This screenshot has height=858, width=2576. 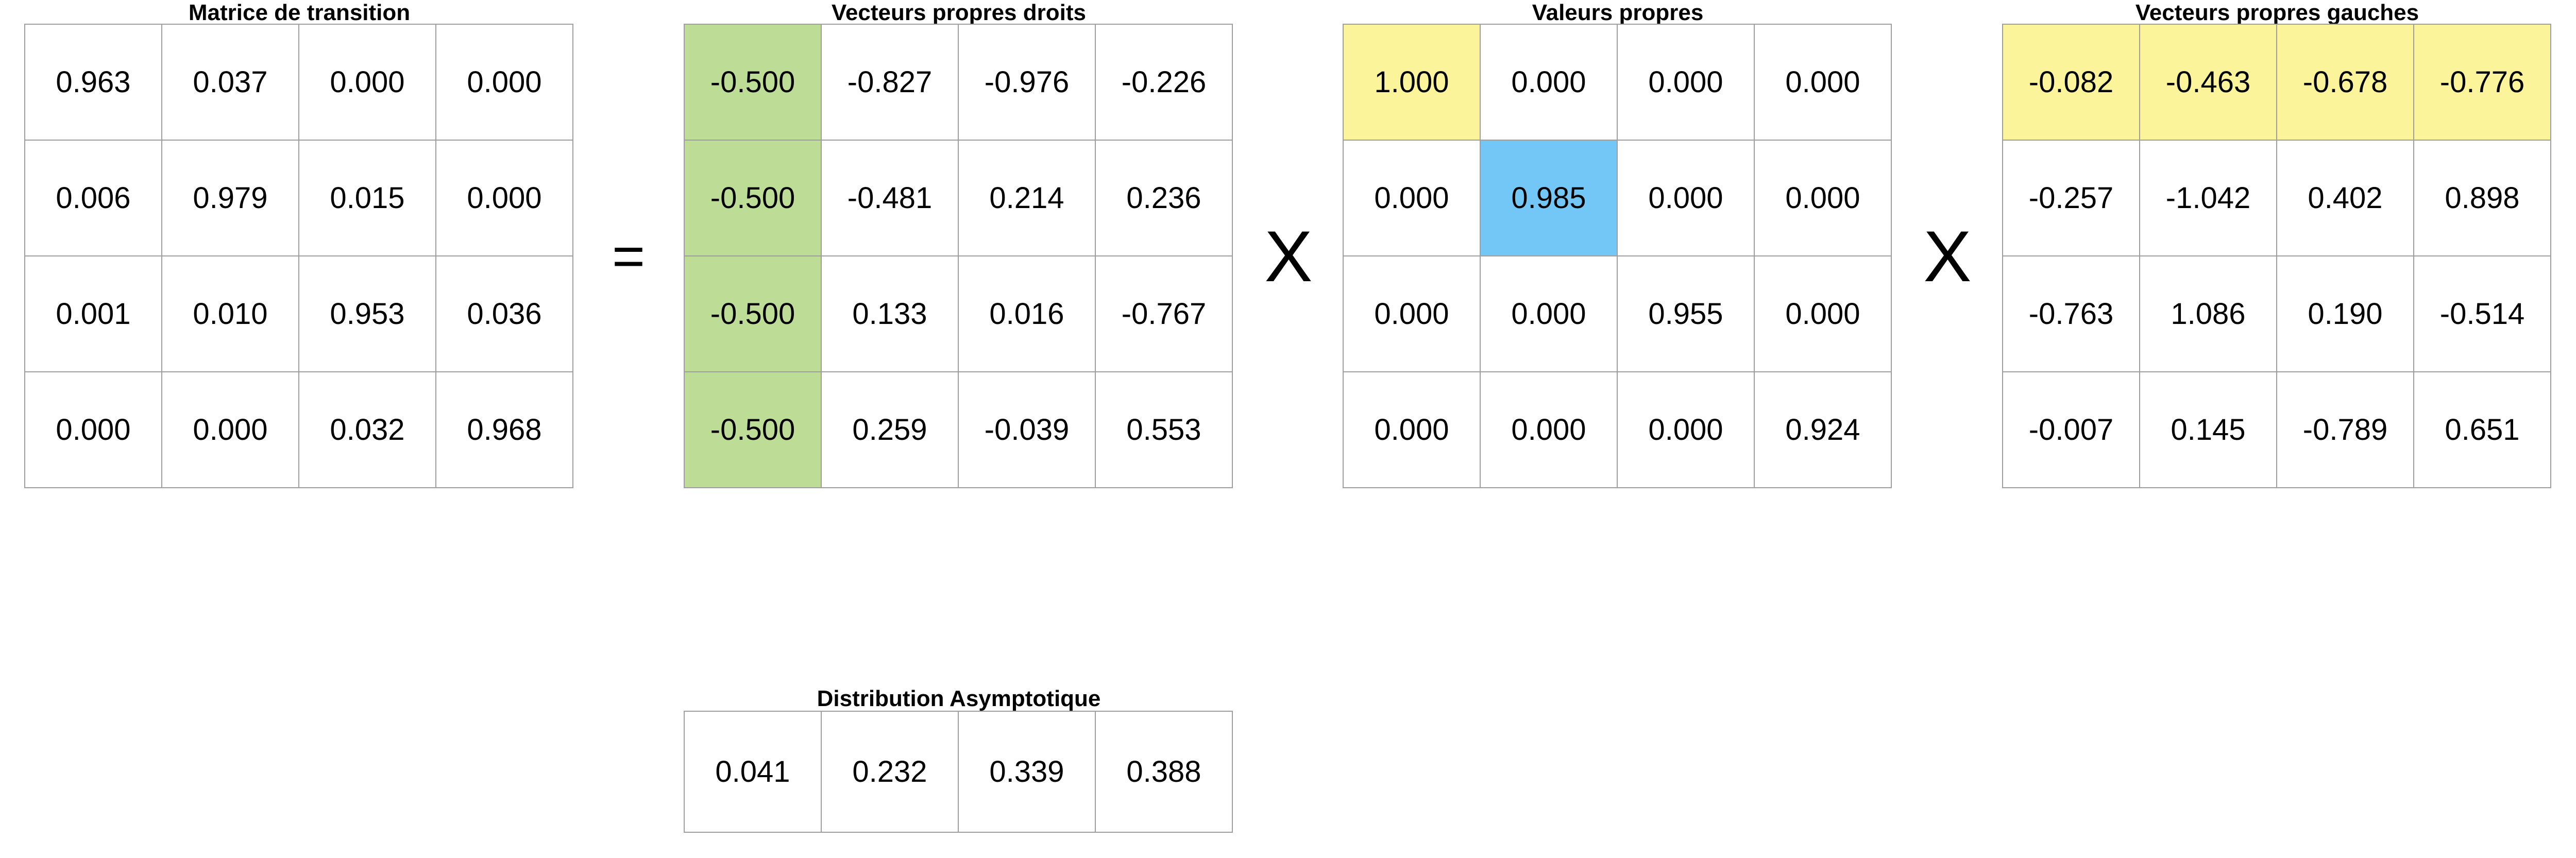 What do you see at coordinates (1164, 429) in the screenshot?
I see `matrix-cell: 0.553` at bounding box center [1164, 429].